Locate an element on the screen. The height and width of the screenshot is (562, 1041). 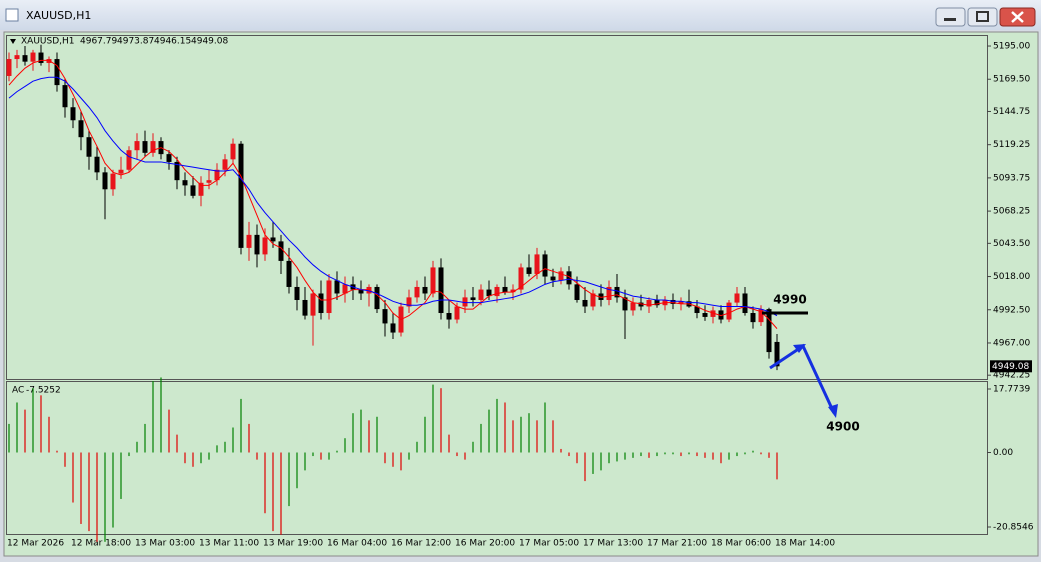
y-tick-label: 4942.25 is located at coordinates (1011, 376).